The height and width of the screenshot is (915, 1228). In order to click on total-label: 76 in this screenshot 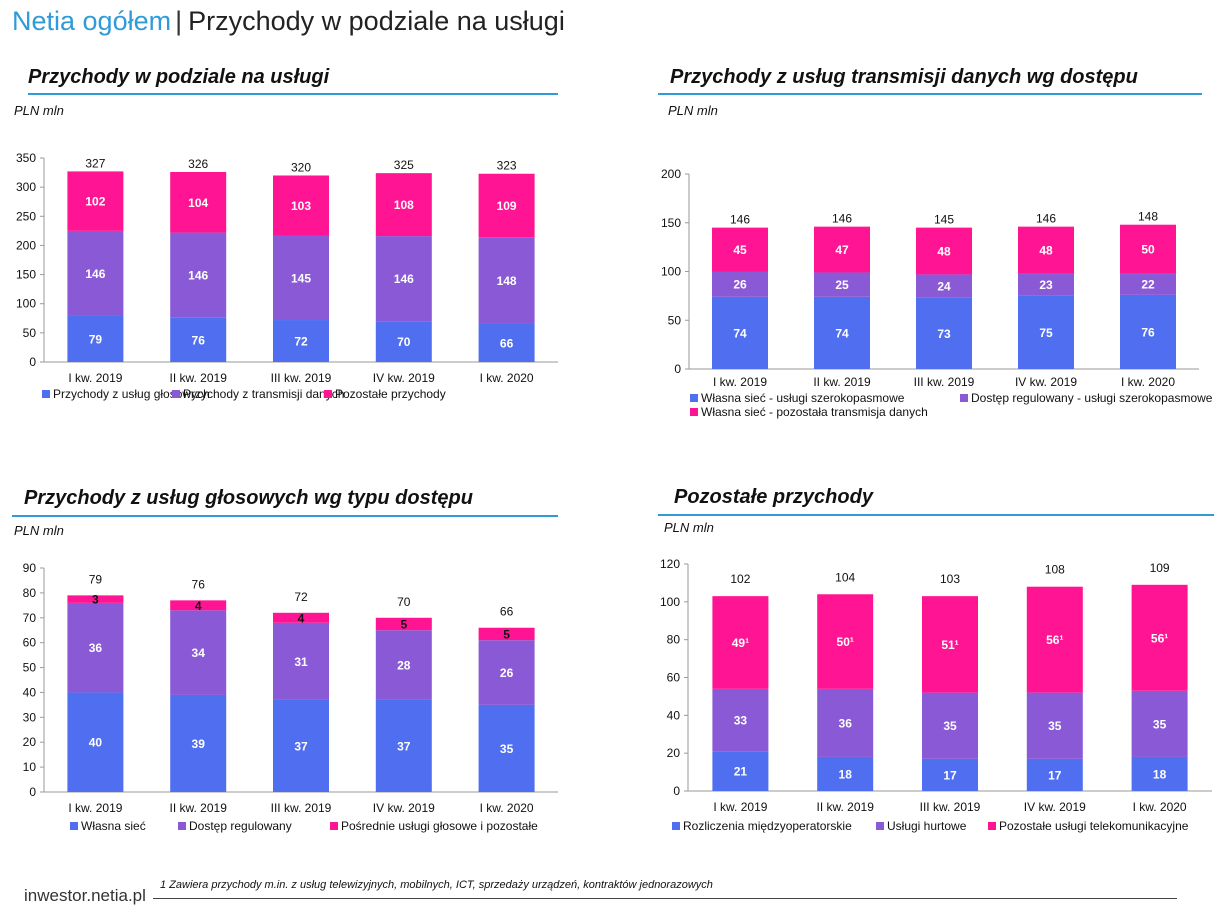, I will do `click(199, 584)`.